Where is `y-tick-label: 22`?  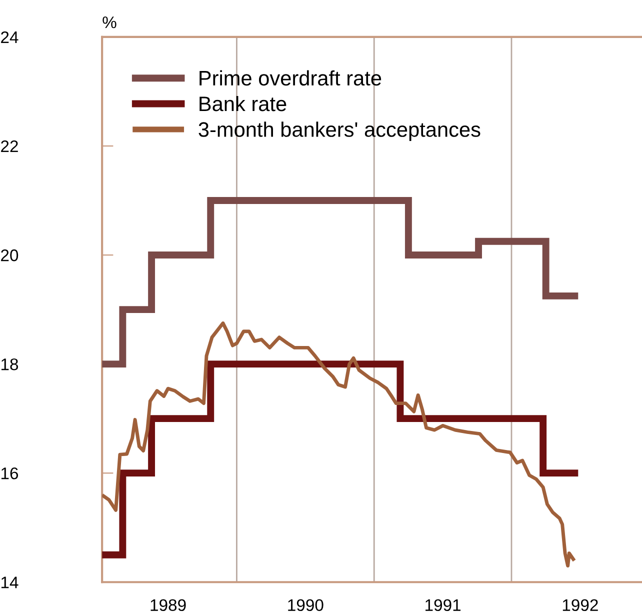 y-tick-label: 22 is located at coordinates (9, 146).